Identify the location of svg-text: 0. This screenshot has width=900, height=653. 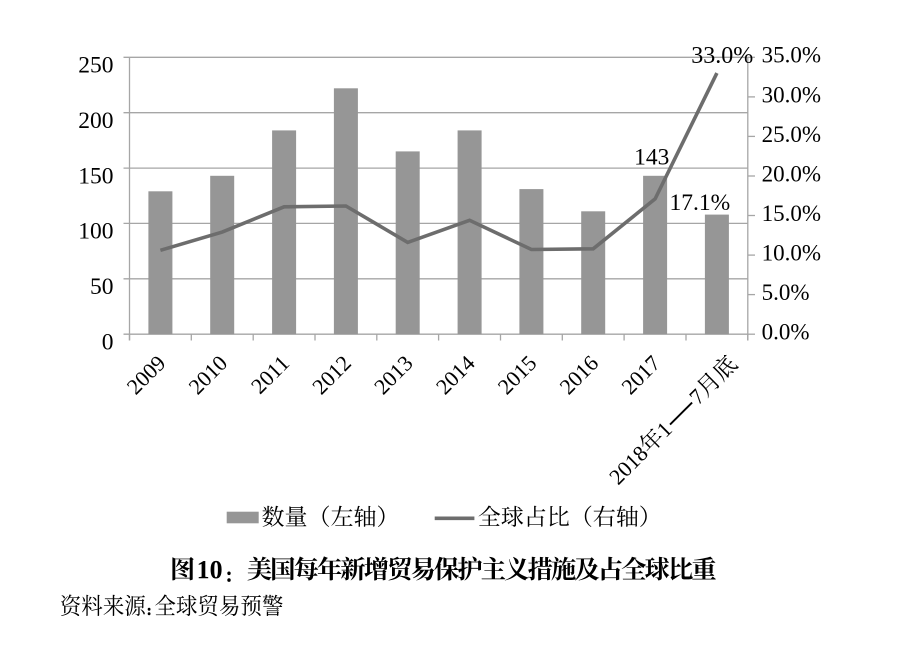
(108, 342).